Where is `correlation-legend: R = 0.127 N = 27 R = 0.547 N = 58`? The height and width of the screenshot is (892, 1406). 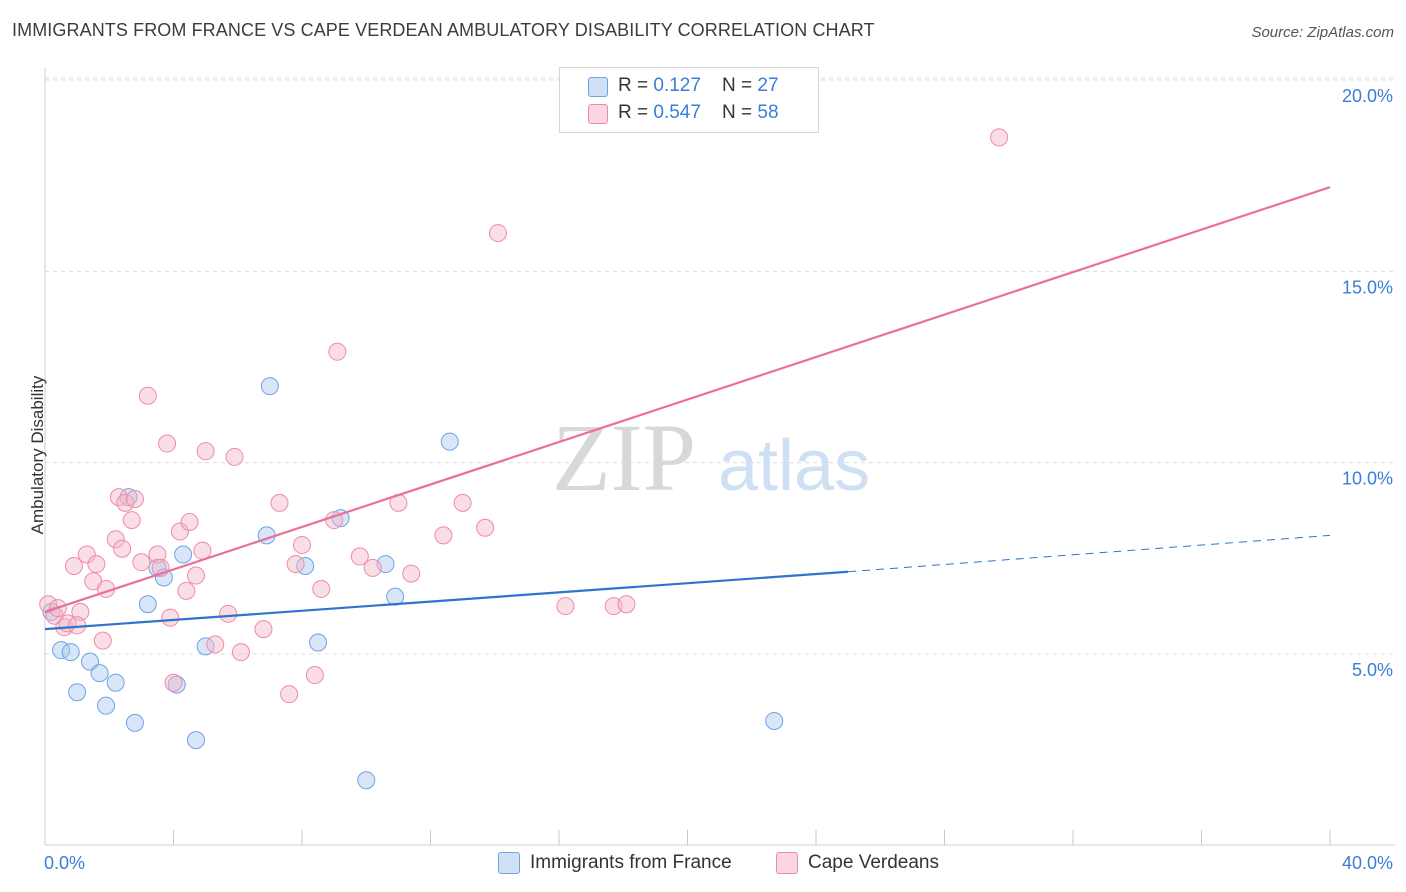 correlation-legend: R = 0.127 N = 27 R = 0.547 N = 58 is located at coordinates (689, 100).